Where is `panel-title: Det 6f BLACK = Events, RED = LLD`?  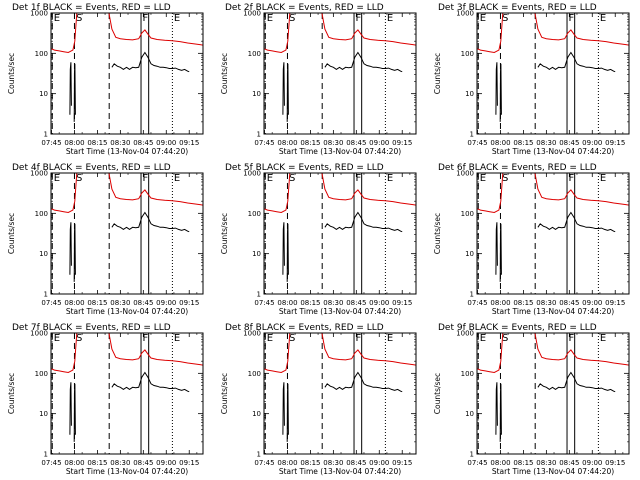 panel-title: Det 6f BLACK = Events, RED = LLD is located at coordinates (517, 168).